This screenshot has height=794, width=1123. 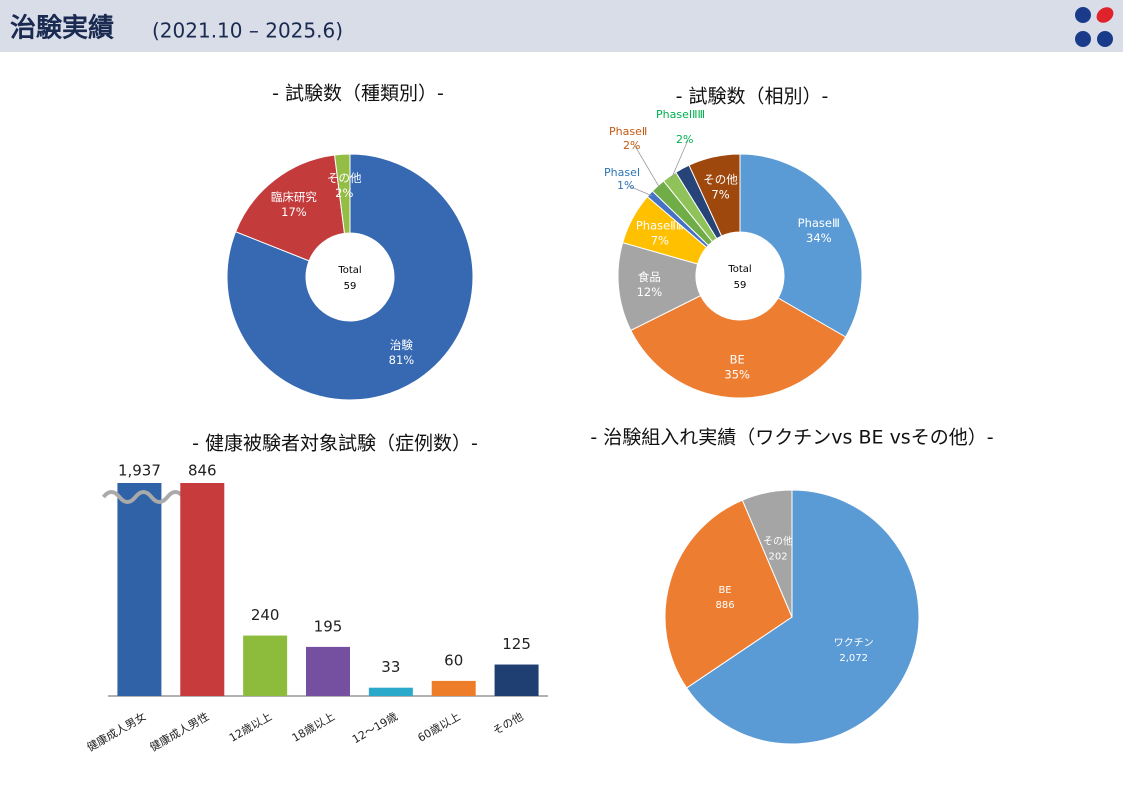 I want to click on slice-label: PhaseⅠ, so click(x=622, y=172).